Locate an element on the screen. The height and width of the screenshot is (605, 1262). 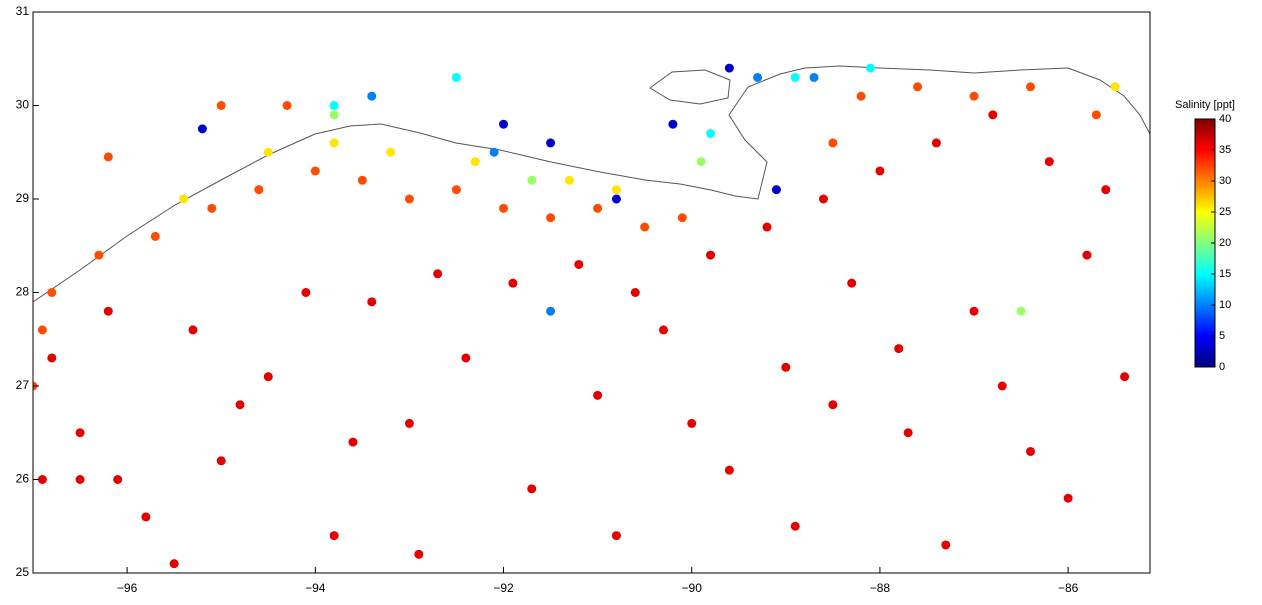
y-tick-label: 28 is located at coordinates (23, 292).